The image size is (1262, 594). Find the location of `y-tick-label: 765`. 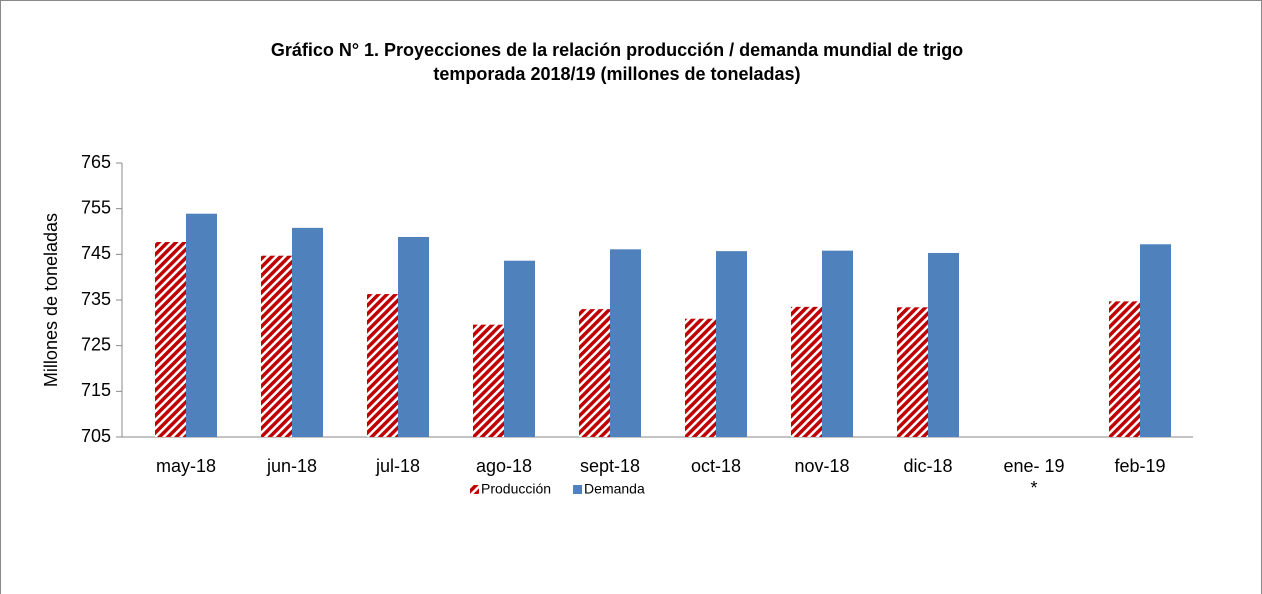

y-tick-label: 765 is located at coordinates (96, 162).